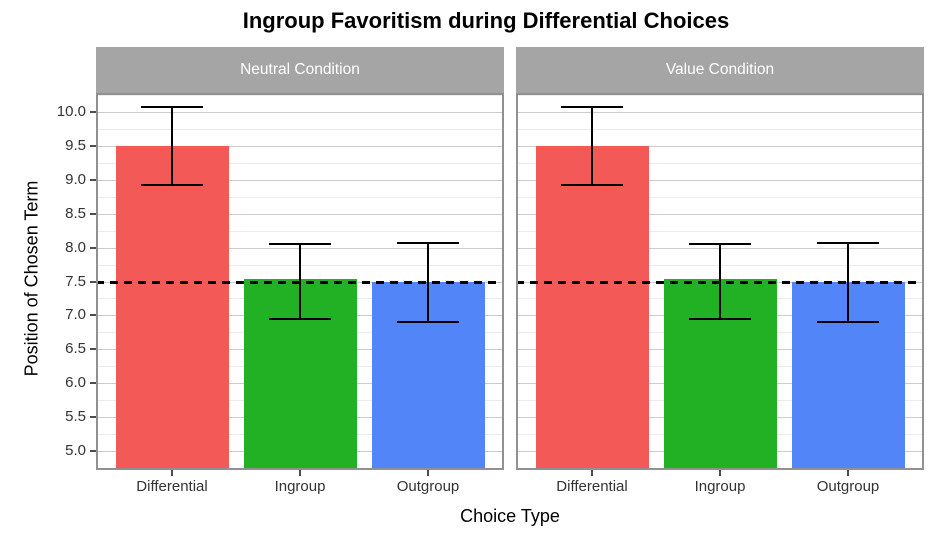 The width and height of the screenshot is (935, 547). What do you see at coordinates (71, 111) in the screenshot?
I see `y-tick-label: 10.0` at bounding box center [71, 111].